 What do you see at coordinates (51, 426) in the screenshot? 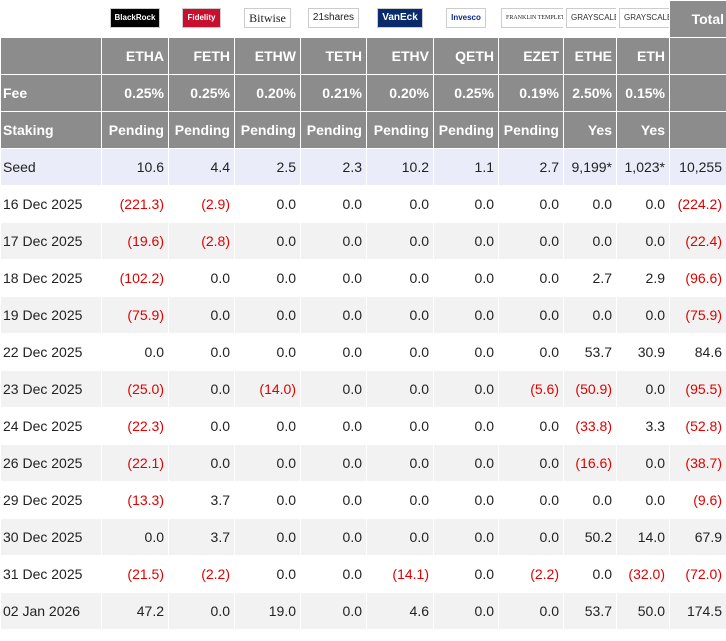
I see `row-label: 24 Dec 2025` at bounding box center [51, 426].